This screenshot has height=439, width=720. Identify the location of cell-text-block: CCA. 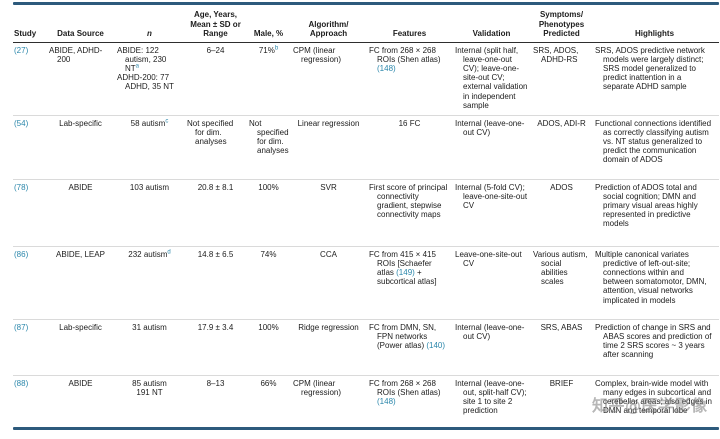
(328, 254).